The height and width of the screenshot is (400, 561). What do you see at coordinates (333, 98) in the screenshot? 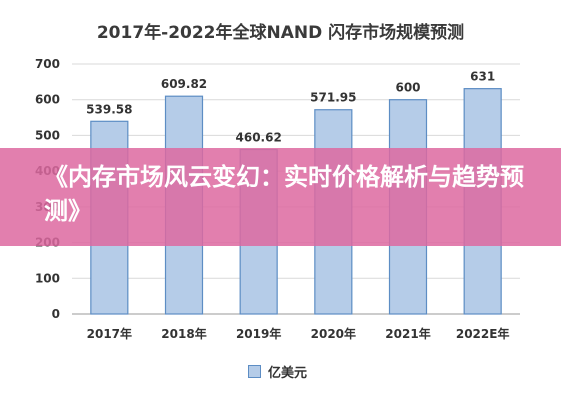
I see `data-label: 571.95` at bounding box center [333, 98].